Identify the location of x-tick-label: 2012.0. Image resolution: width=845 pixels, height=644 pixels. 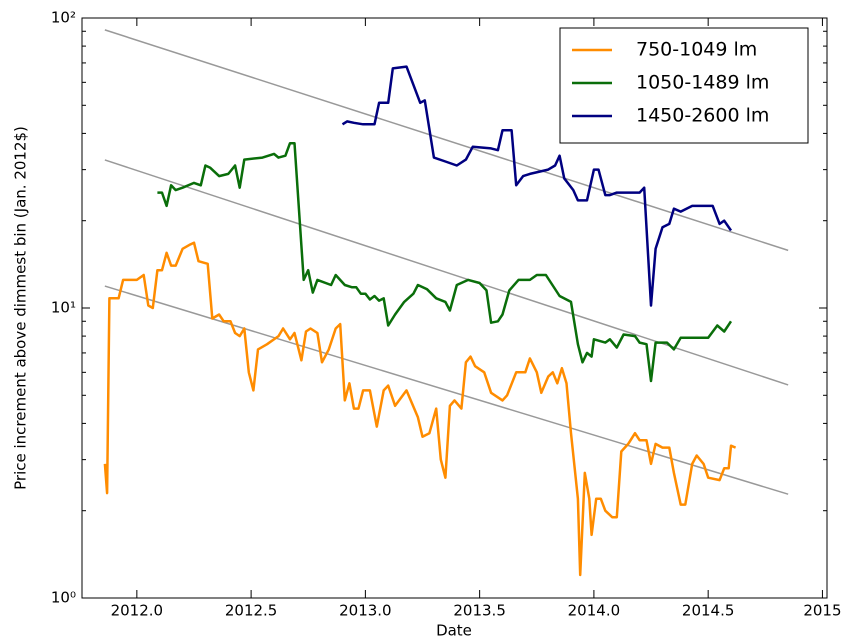
(137, 611).